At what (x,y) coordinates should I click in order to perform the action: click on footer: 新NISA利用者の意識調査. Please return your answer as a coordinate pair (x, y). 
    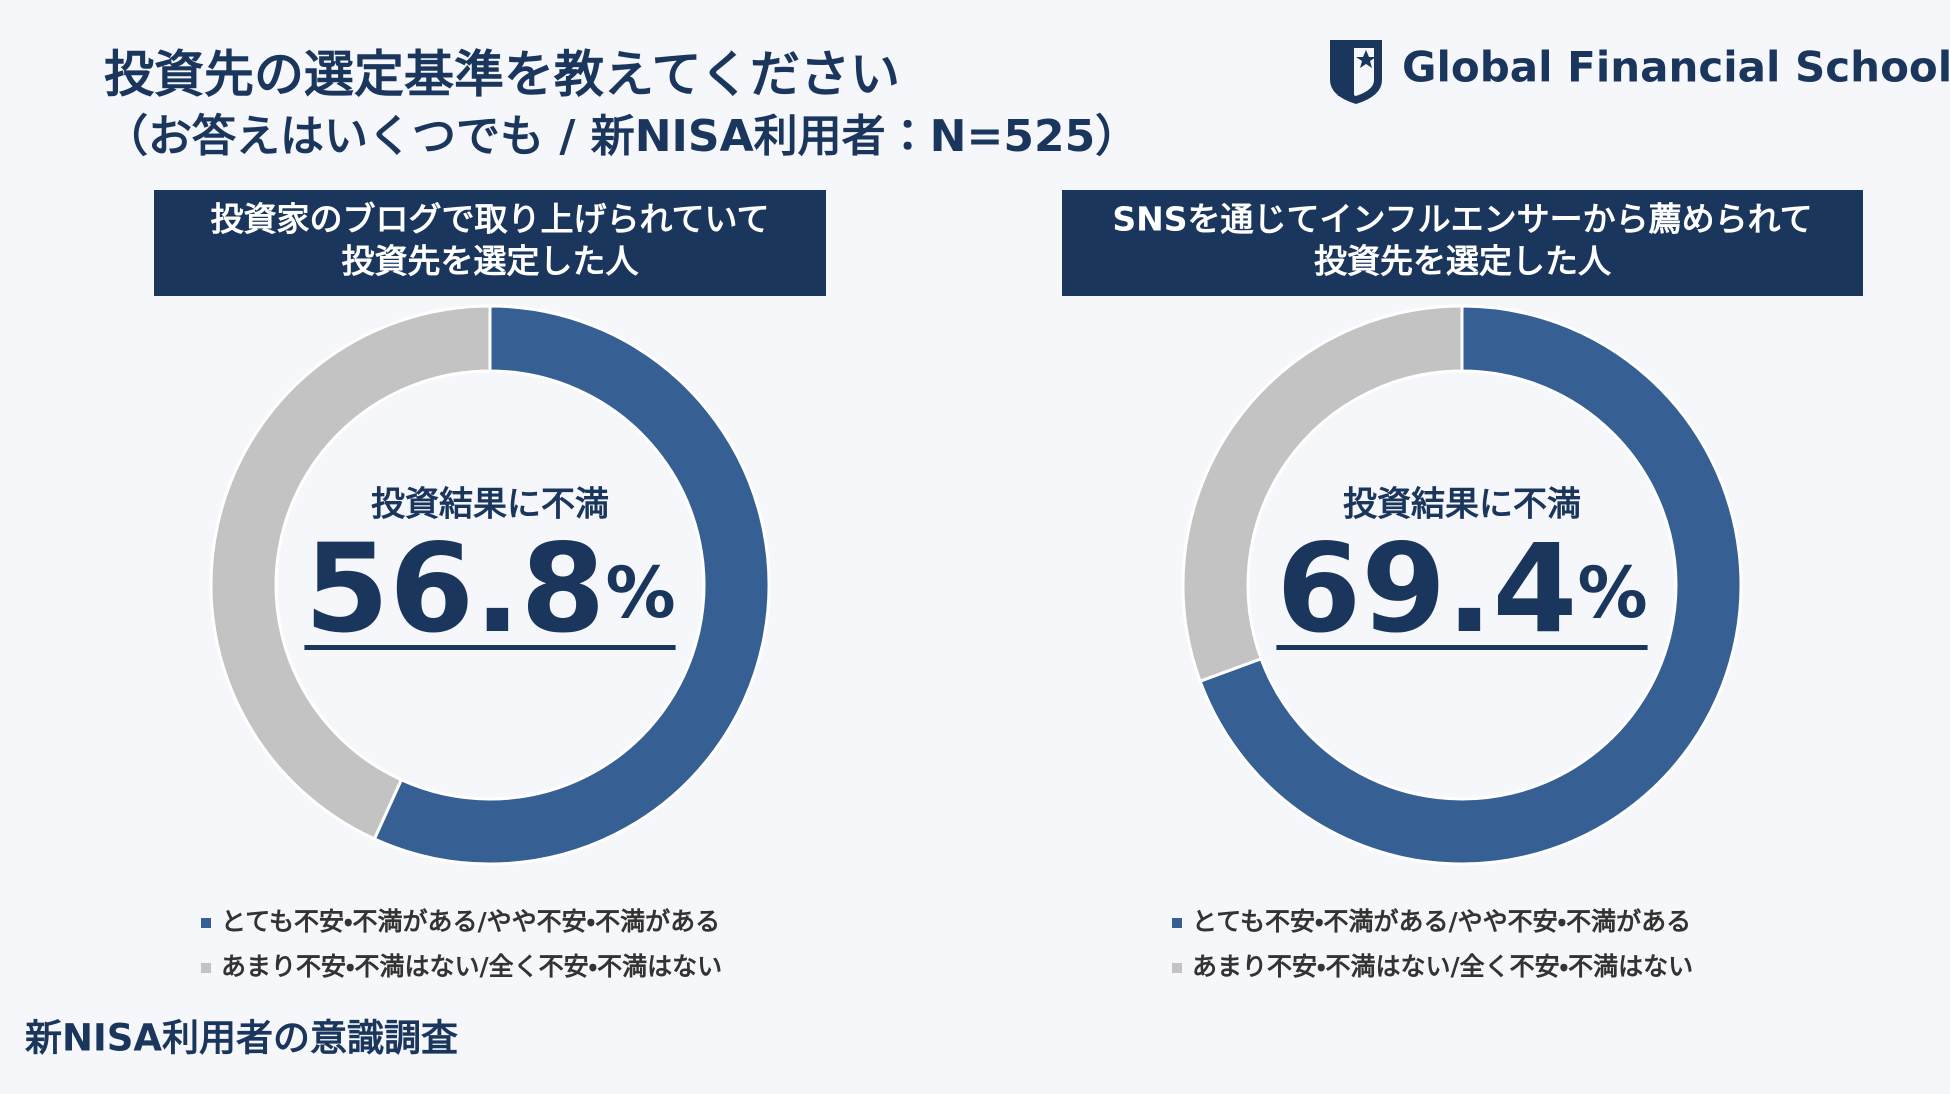
    Looking at the image, I should click on (241, 1038).